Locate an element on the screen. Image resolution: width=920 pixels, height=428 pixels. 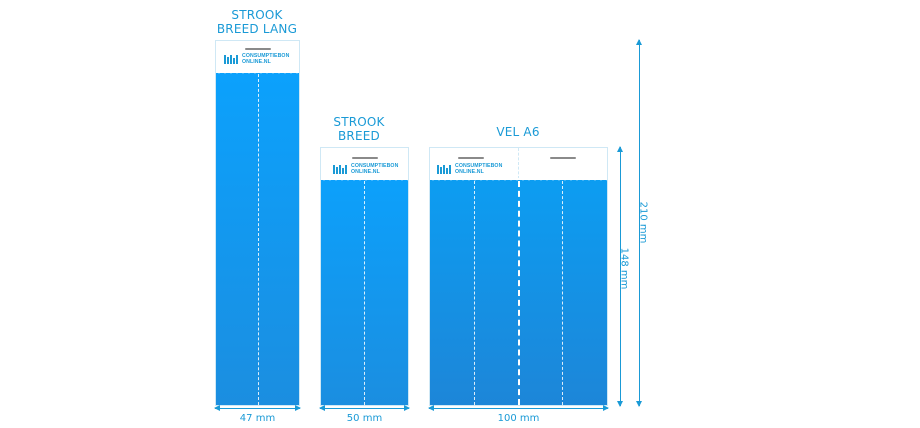
perforation-line-center is located at coordinates (519, 293).